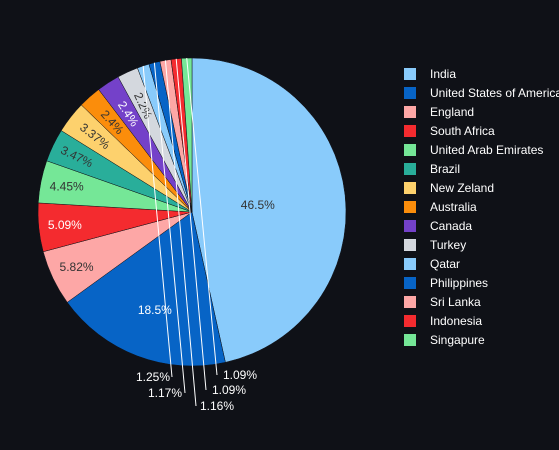 The image size is (559, 450). I want to click on legend-label-india: India, so click(443, 74).